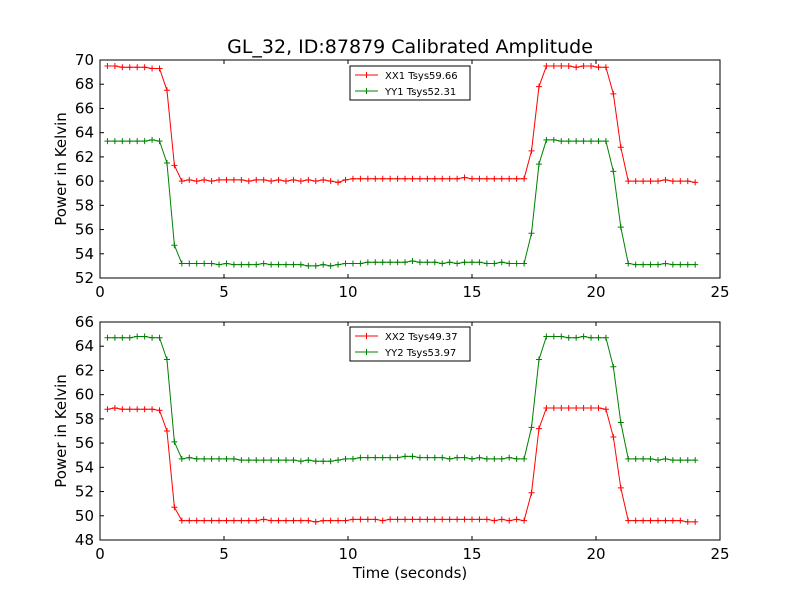  What do you see at coordinates (84, 540) in the screenshot?
I see `y-tick-label: 48` at bounding box center [84, 540].